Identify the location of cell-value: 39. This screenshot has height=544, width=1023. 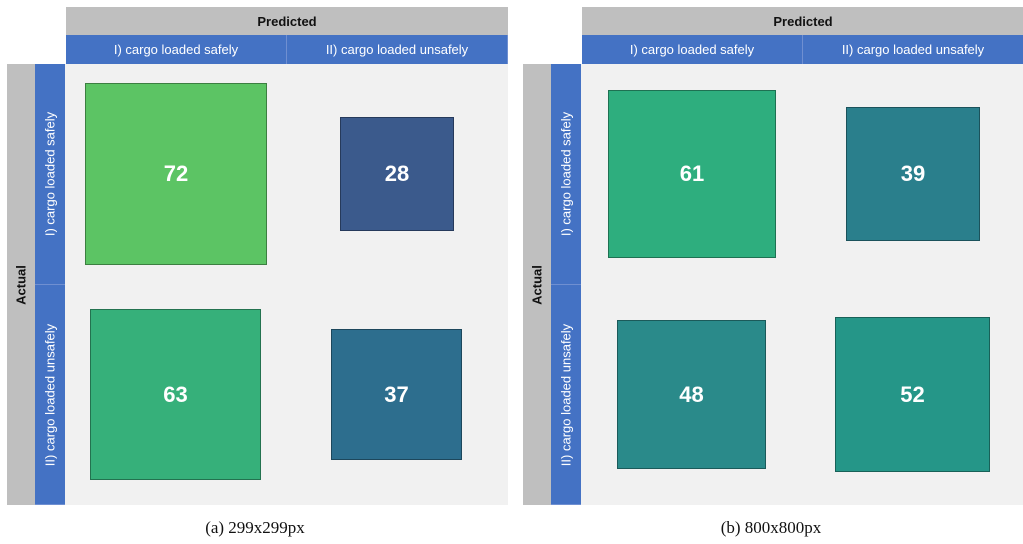
(913, 173).